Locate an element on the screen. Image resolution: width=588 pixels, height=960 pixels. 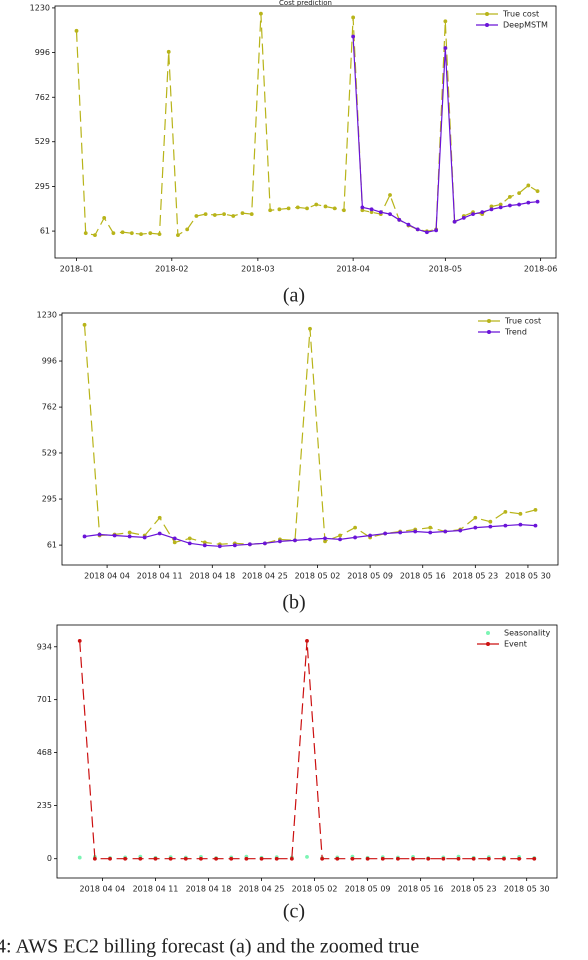
y-tick-label: 996 is located at coordinates (49, 361).